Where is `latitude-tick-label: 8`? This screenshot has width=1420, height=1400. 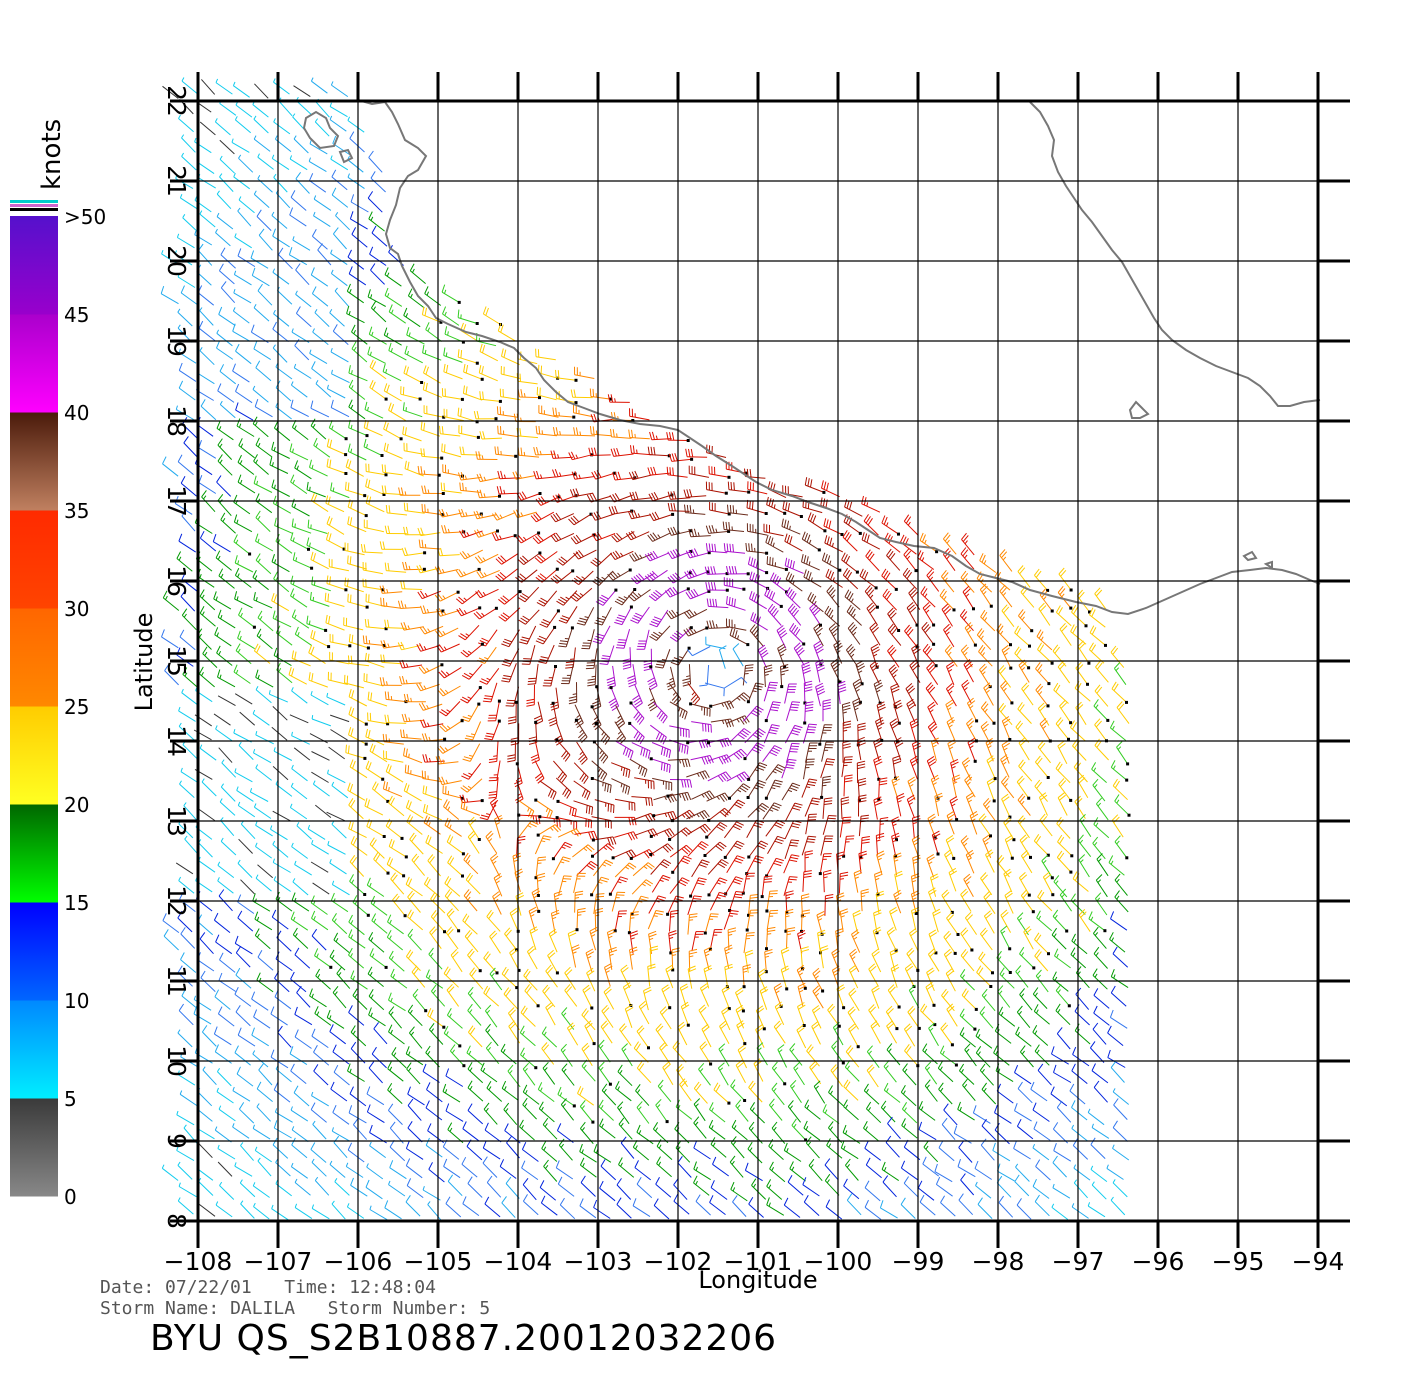
latitude-tick-label: 8 is located at coordinates (176, 1221).